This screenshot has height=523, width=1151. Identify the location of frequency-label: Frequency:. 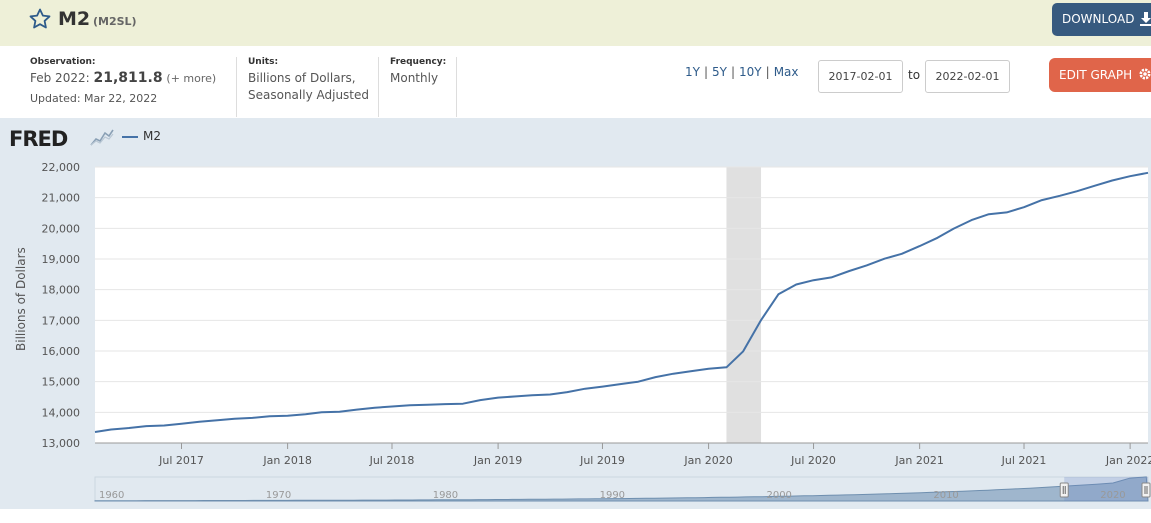
(418, 62).